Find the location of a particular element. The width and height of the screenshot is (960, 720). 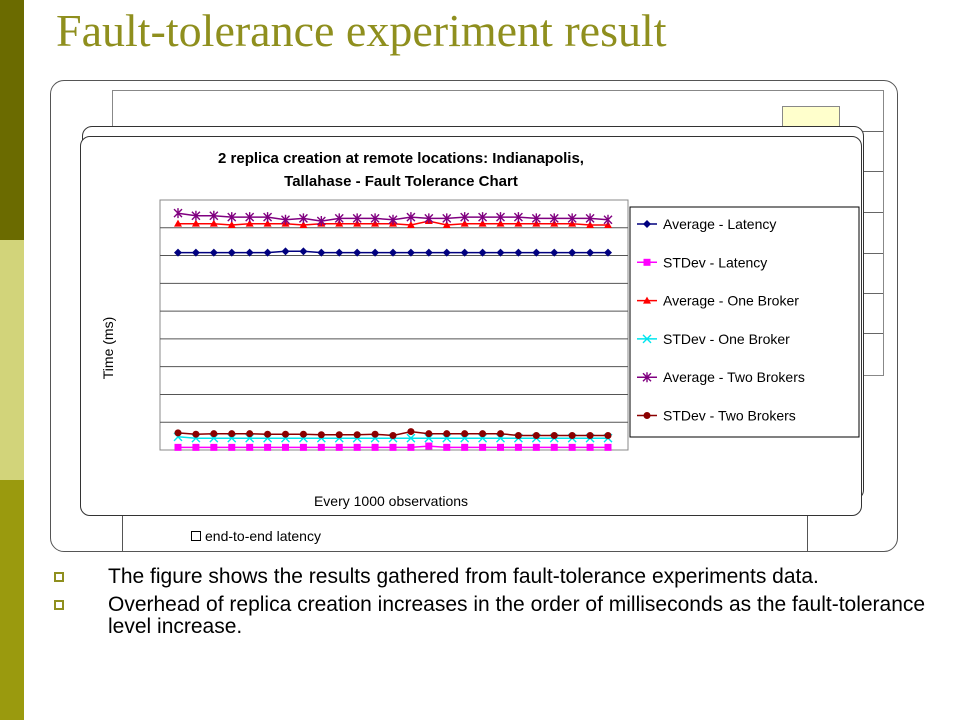

legend-item: STDev - Two Brokers is located at coordinates (716, 416).